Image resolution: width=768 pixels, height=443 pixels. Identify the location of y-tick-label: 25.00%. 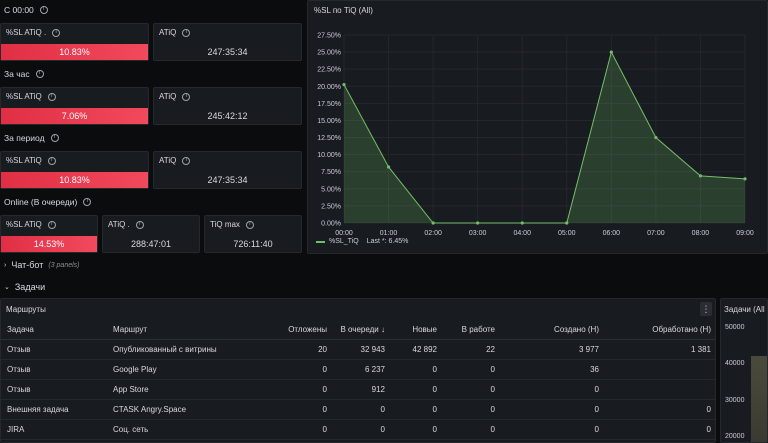
(329, 53).